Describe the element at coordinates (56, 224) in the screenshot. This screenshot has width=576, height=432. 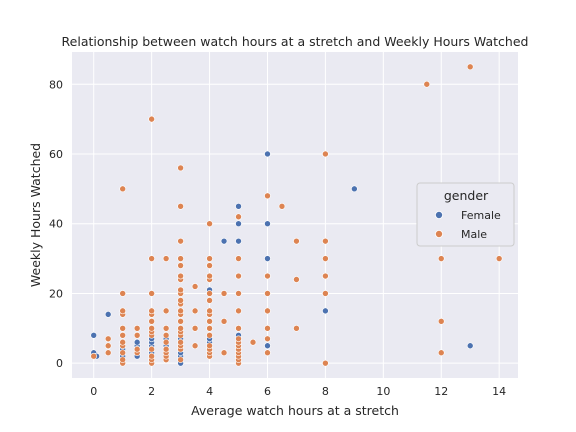
I see `y-axis-ticks: 0 20 40 60 80` at that location.